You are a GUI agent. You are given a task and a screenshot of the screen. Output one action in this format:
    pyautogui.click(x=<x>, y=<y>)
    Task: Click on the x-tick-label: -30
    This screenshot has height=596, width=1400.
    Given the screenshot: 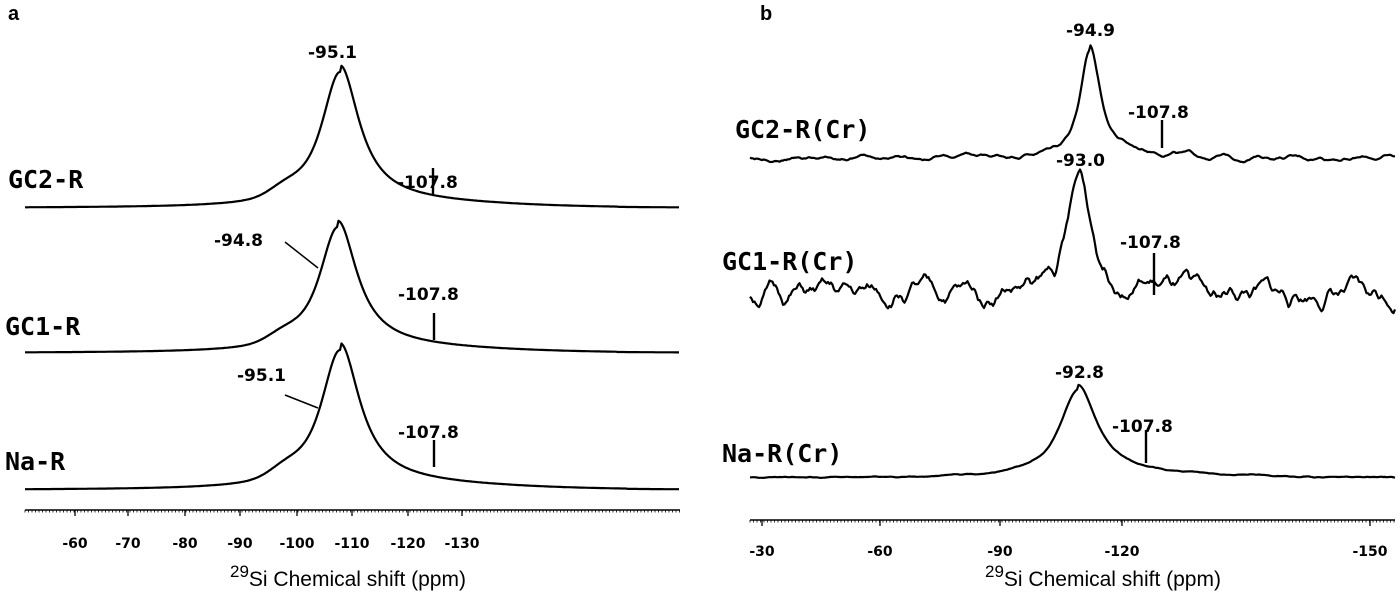 What is the action you would take?
    pyautogui.click(x=762, y=552)
    